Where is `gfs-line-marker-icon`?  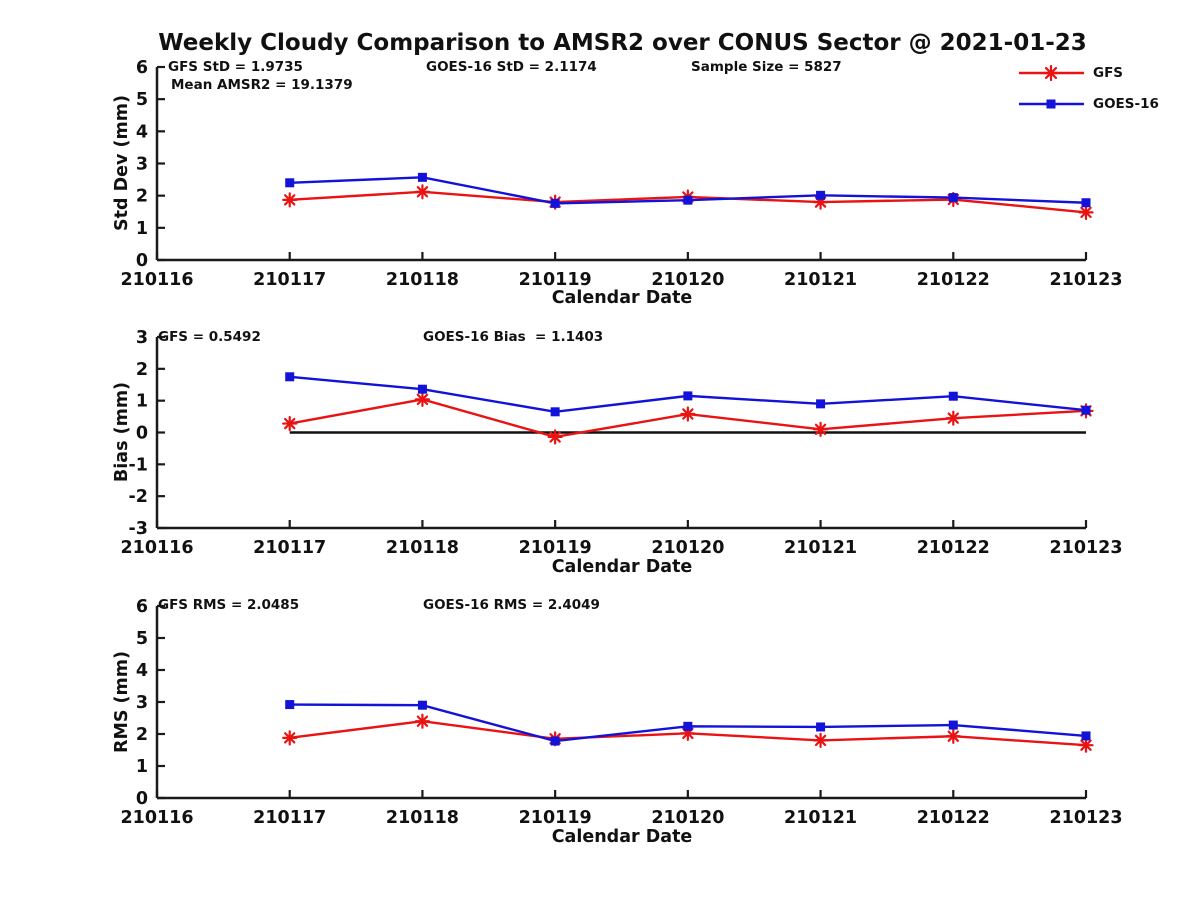 gfs-line-marker-icon is located at coordinates (1051, 73).